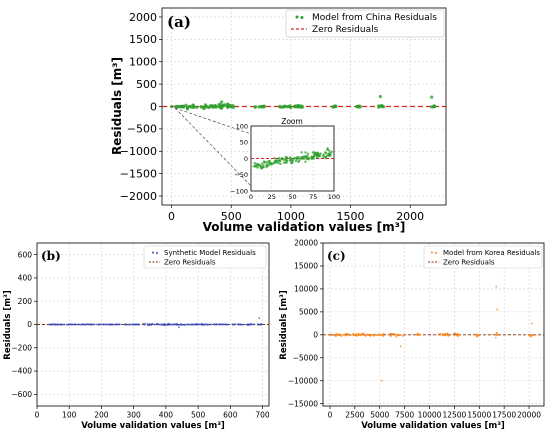 This screenshot has height=434, width=550. What do you see at coordinates (308, 311) in the screenshot?
I see `y-tick-label: 5000` at bounding box center [308, 311].